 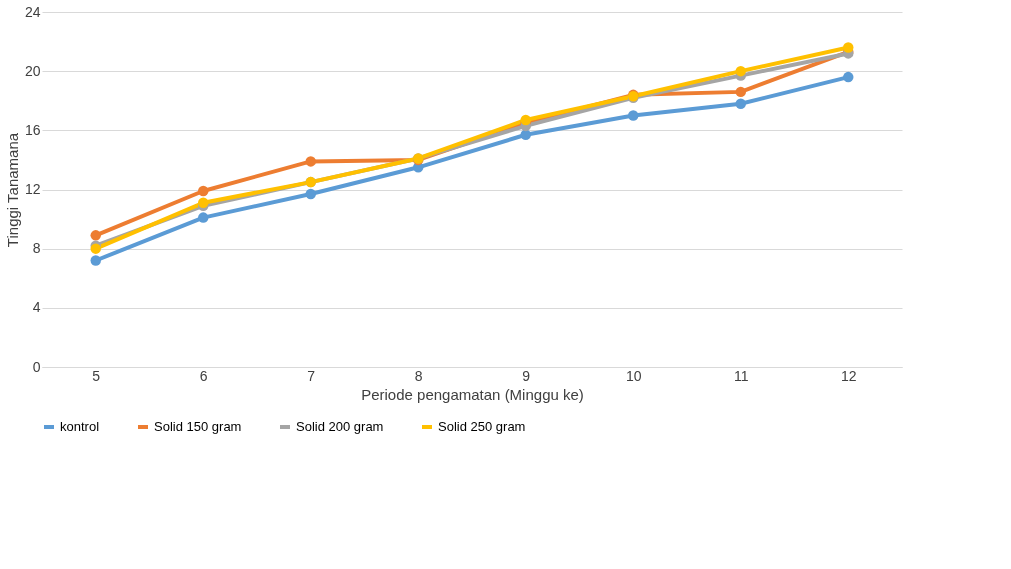 I want to click on x-tick-label: 12, so click(x=848, y=375).